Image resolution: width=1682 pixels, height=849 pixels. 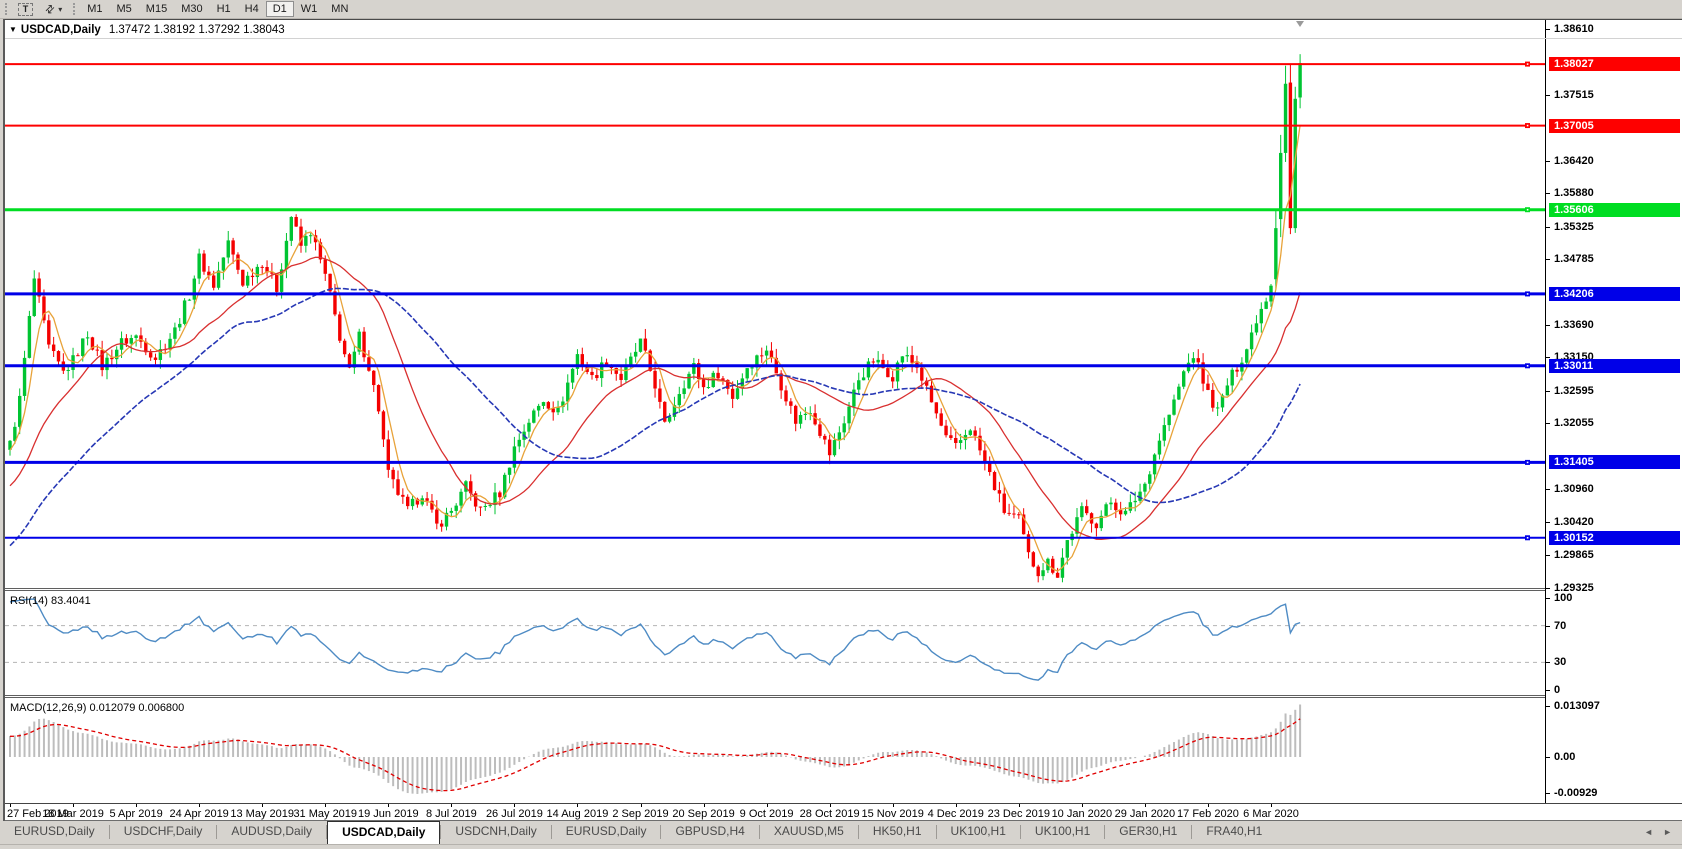 I want to click on tab-AUDUSD-Daily: AUDUSD,Daily, so click(x=272, y=831).